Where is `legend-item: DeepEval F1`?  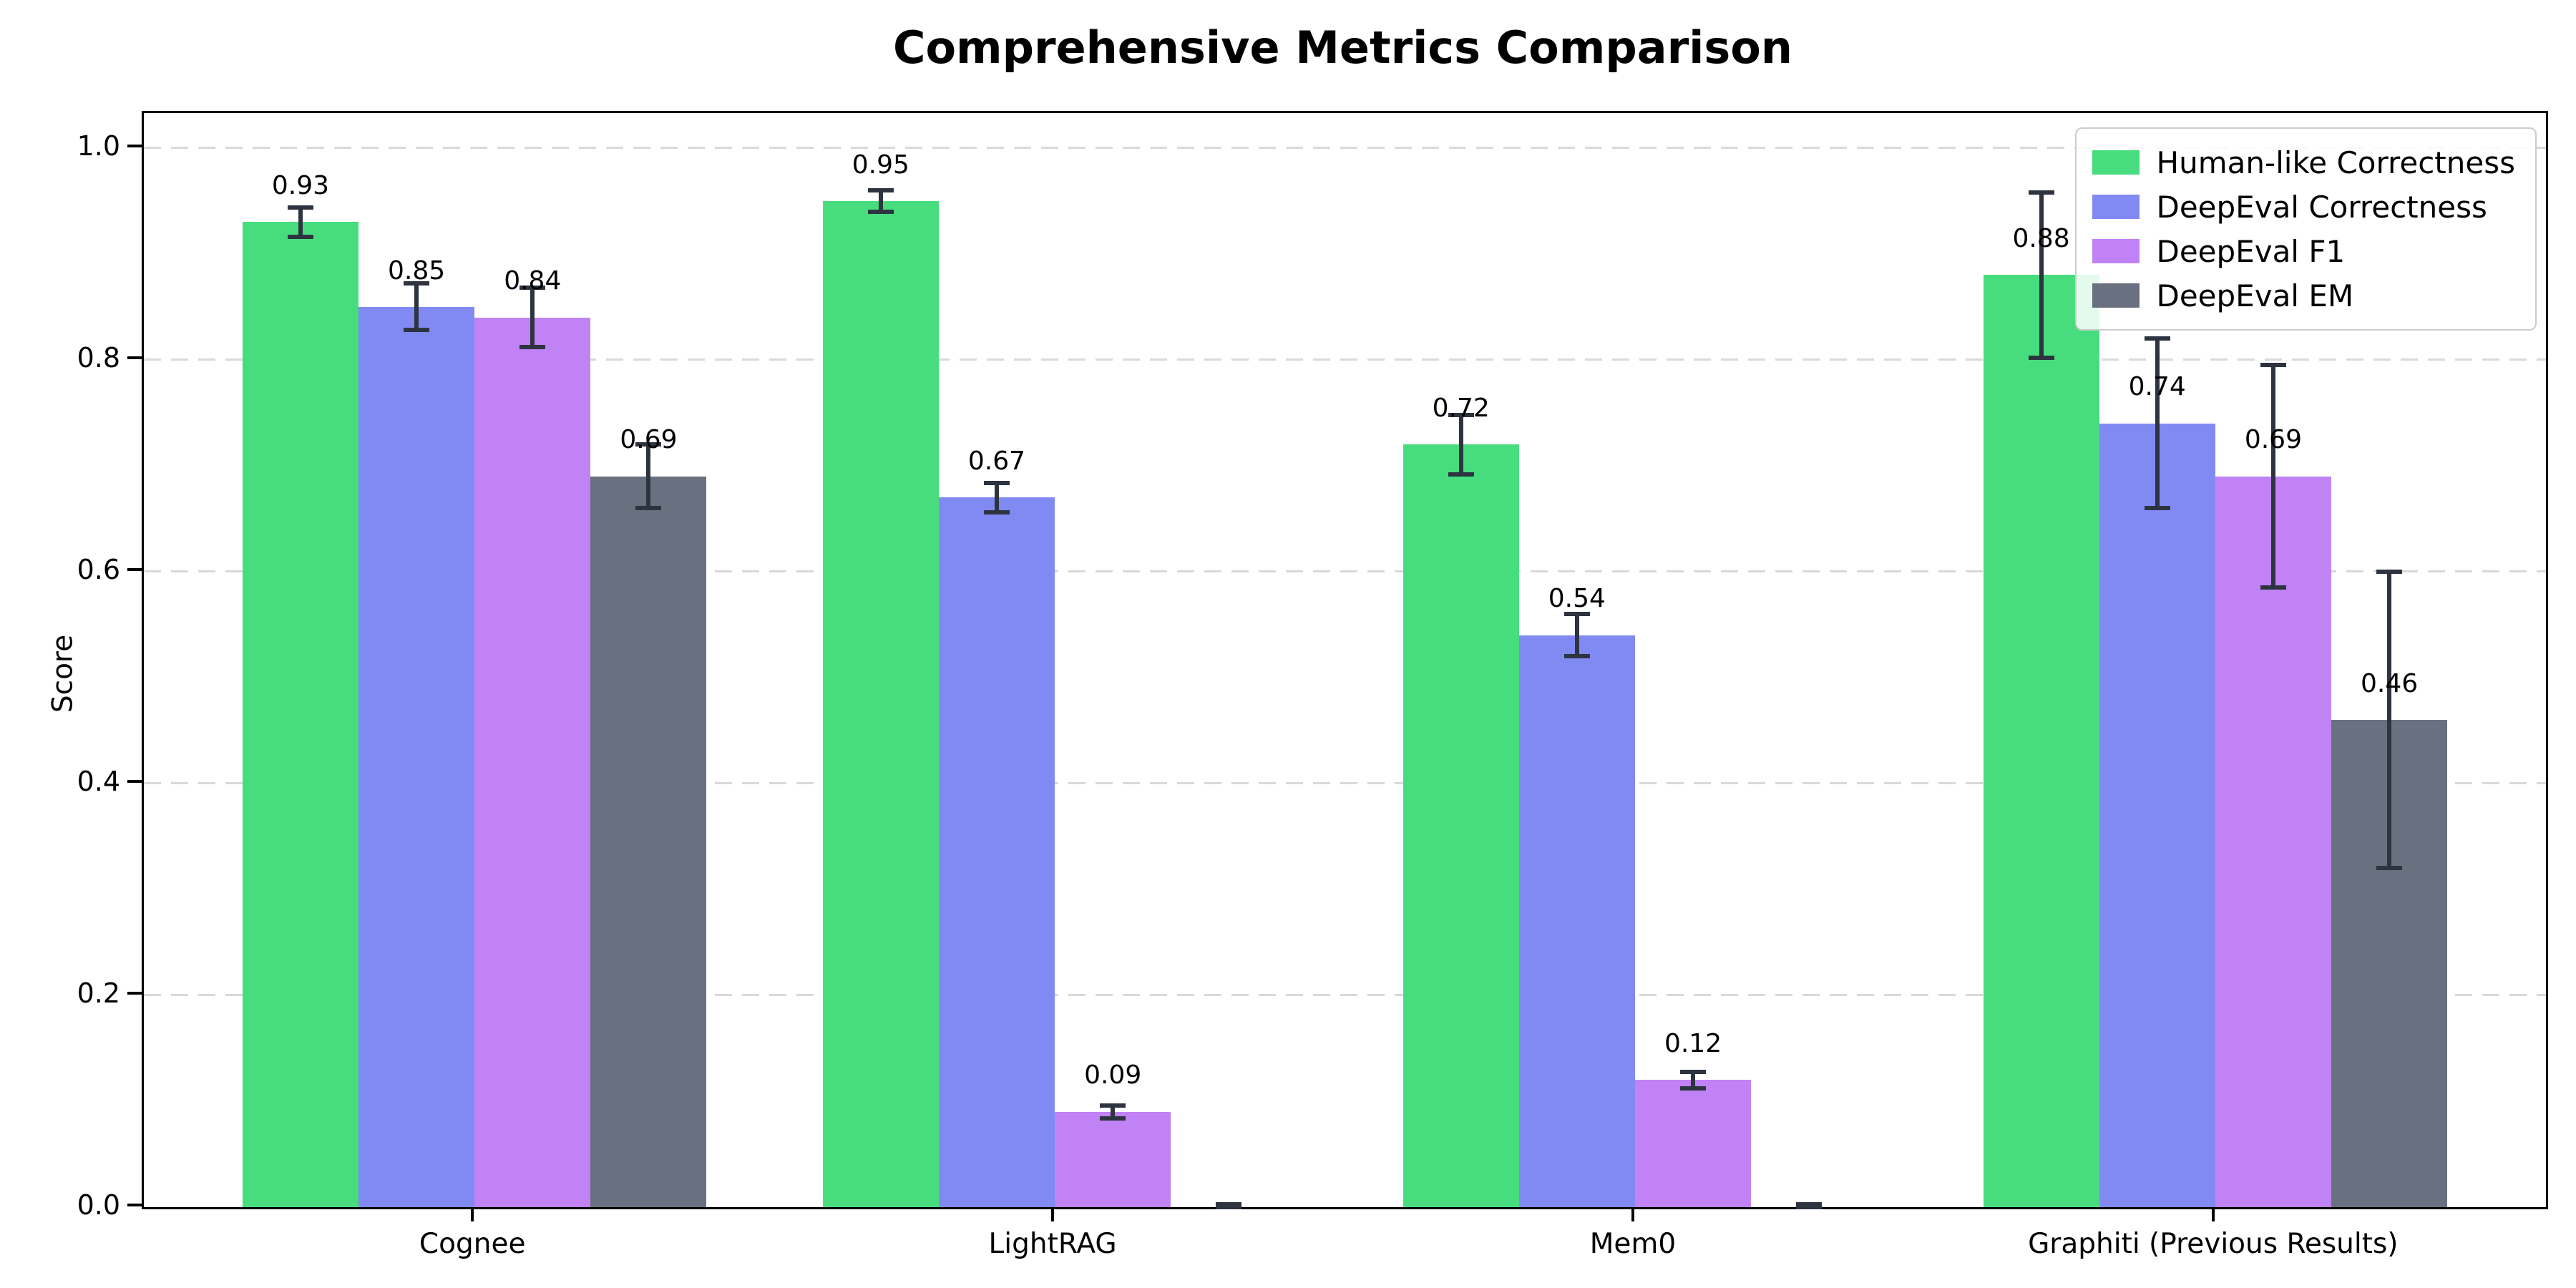 legend-item: DeepEval F1 is located at coordinates (2304, 251).